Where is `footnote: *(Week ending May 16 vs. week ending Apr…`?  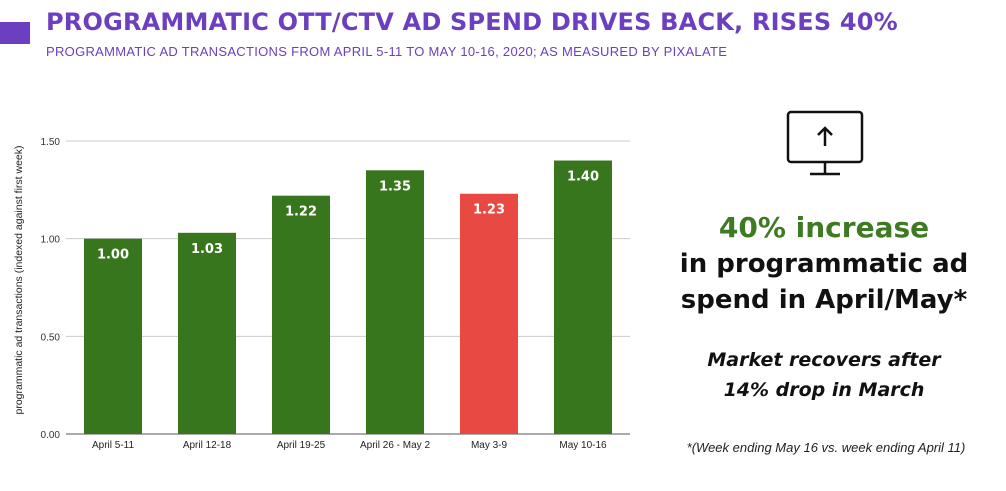 footnote: *(Week ending May 16 vs. week ending Apr… is located at coordinates (826, 447).